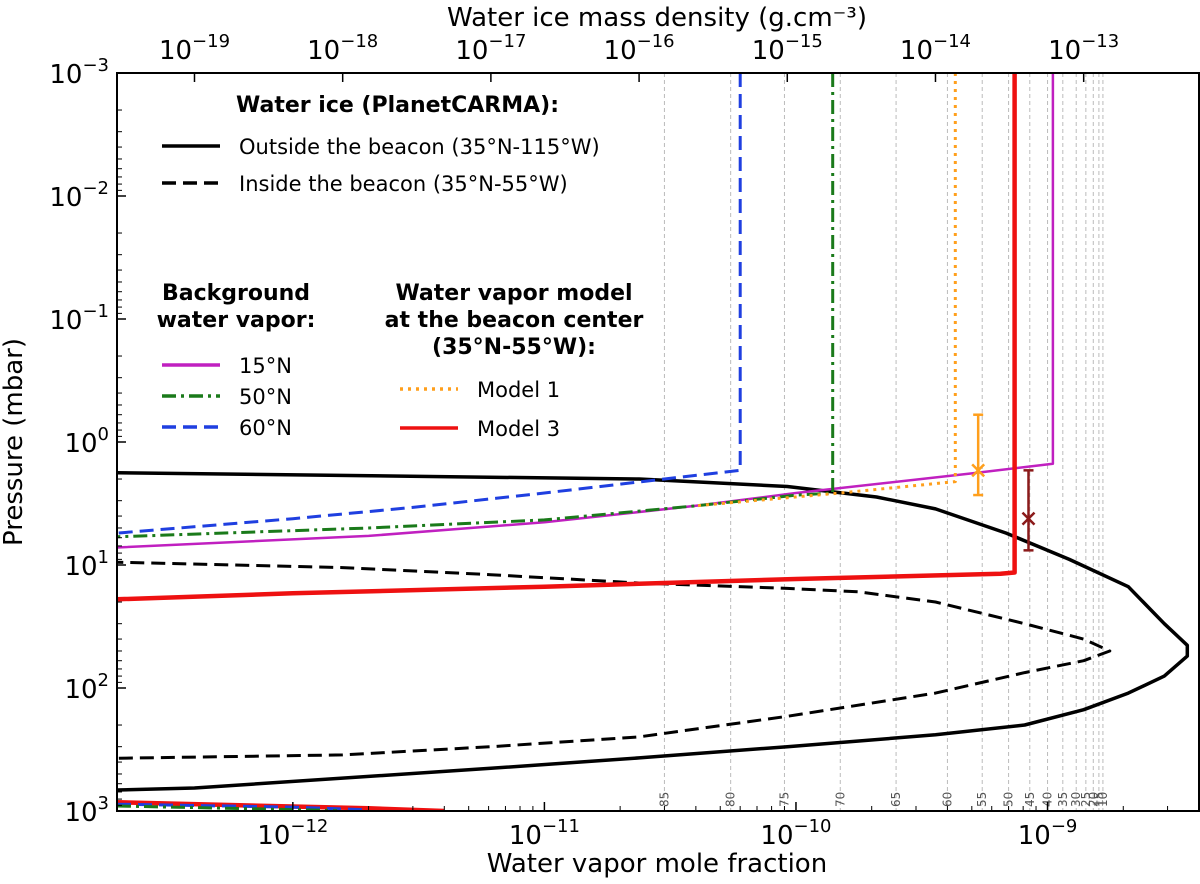 This screenshot has width=1200, height=884. What do you see at coordinates (1048, 833) in the screenshot?
I see `x-tick-label: 10−9` at bounding box center [1048, 833].